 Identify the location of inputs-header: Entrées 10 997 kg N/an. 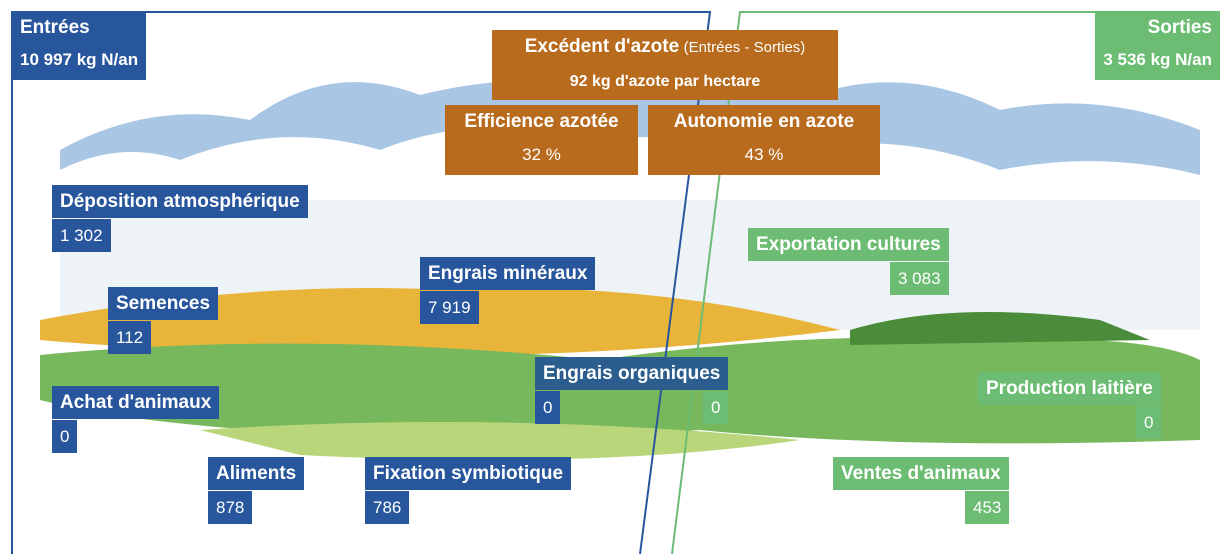
(79, 46).